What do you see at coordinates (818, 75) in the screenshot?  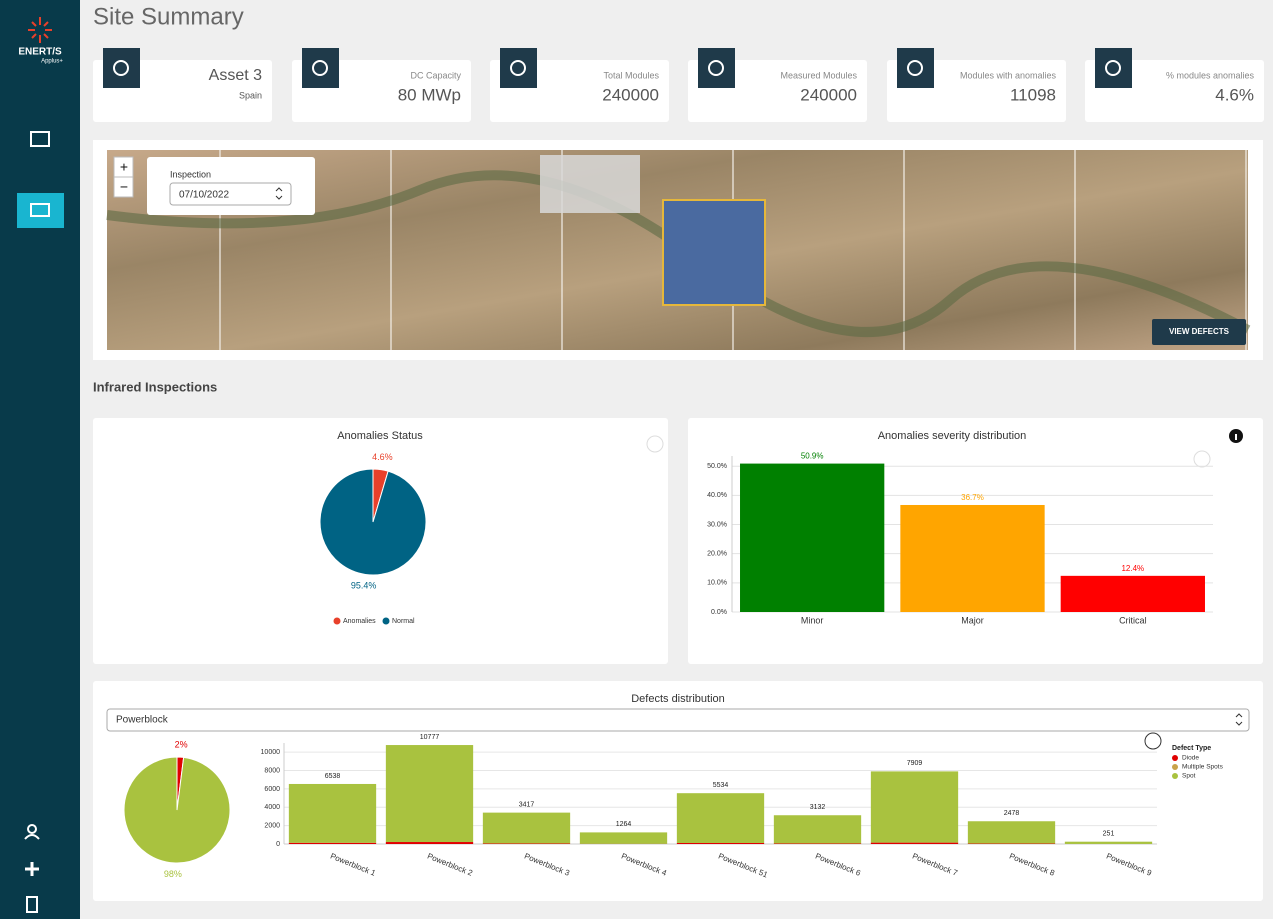 I see `card-label: Measured Modules` at bounding box center [818, 75].